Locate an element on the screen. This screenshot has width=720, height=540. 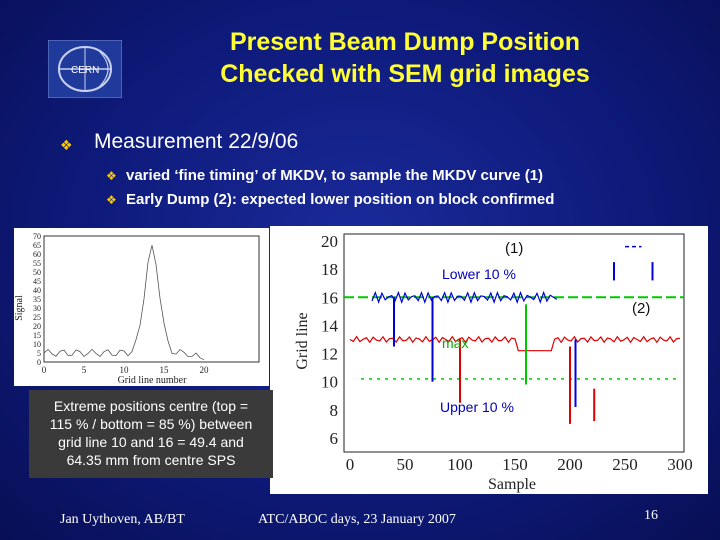
left-ytick-label: 55 is located at coordinates (37, 263).